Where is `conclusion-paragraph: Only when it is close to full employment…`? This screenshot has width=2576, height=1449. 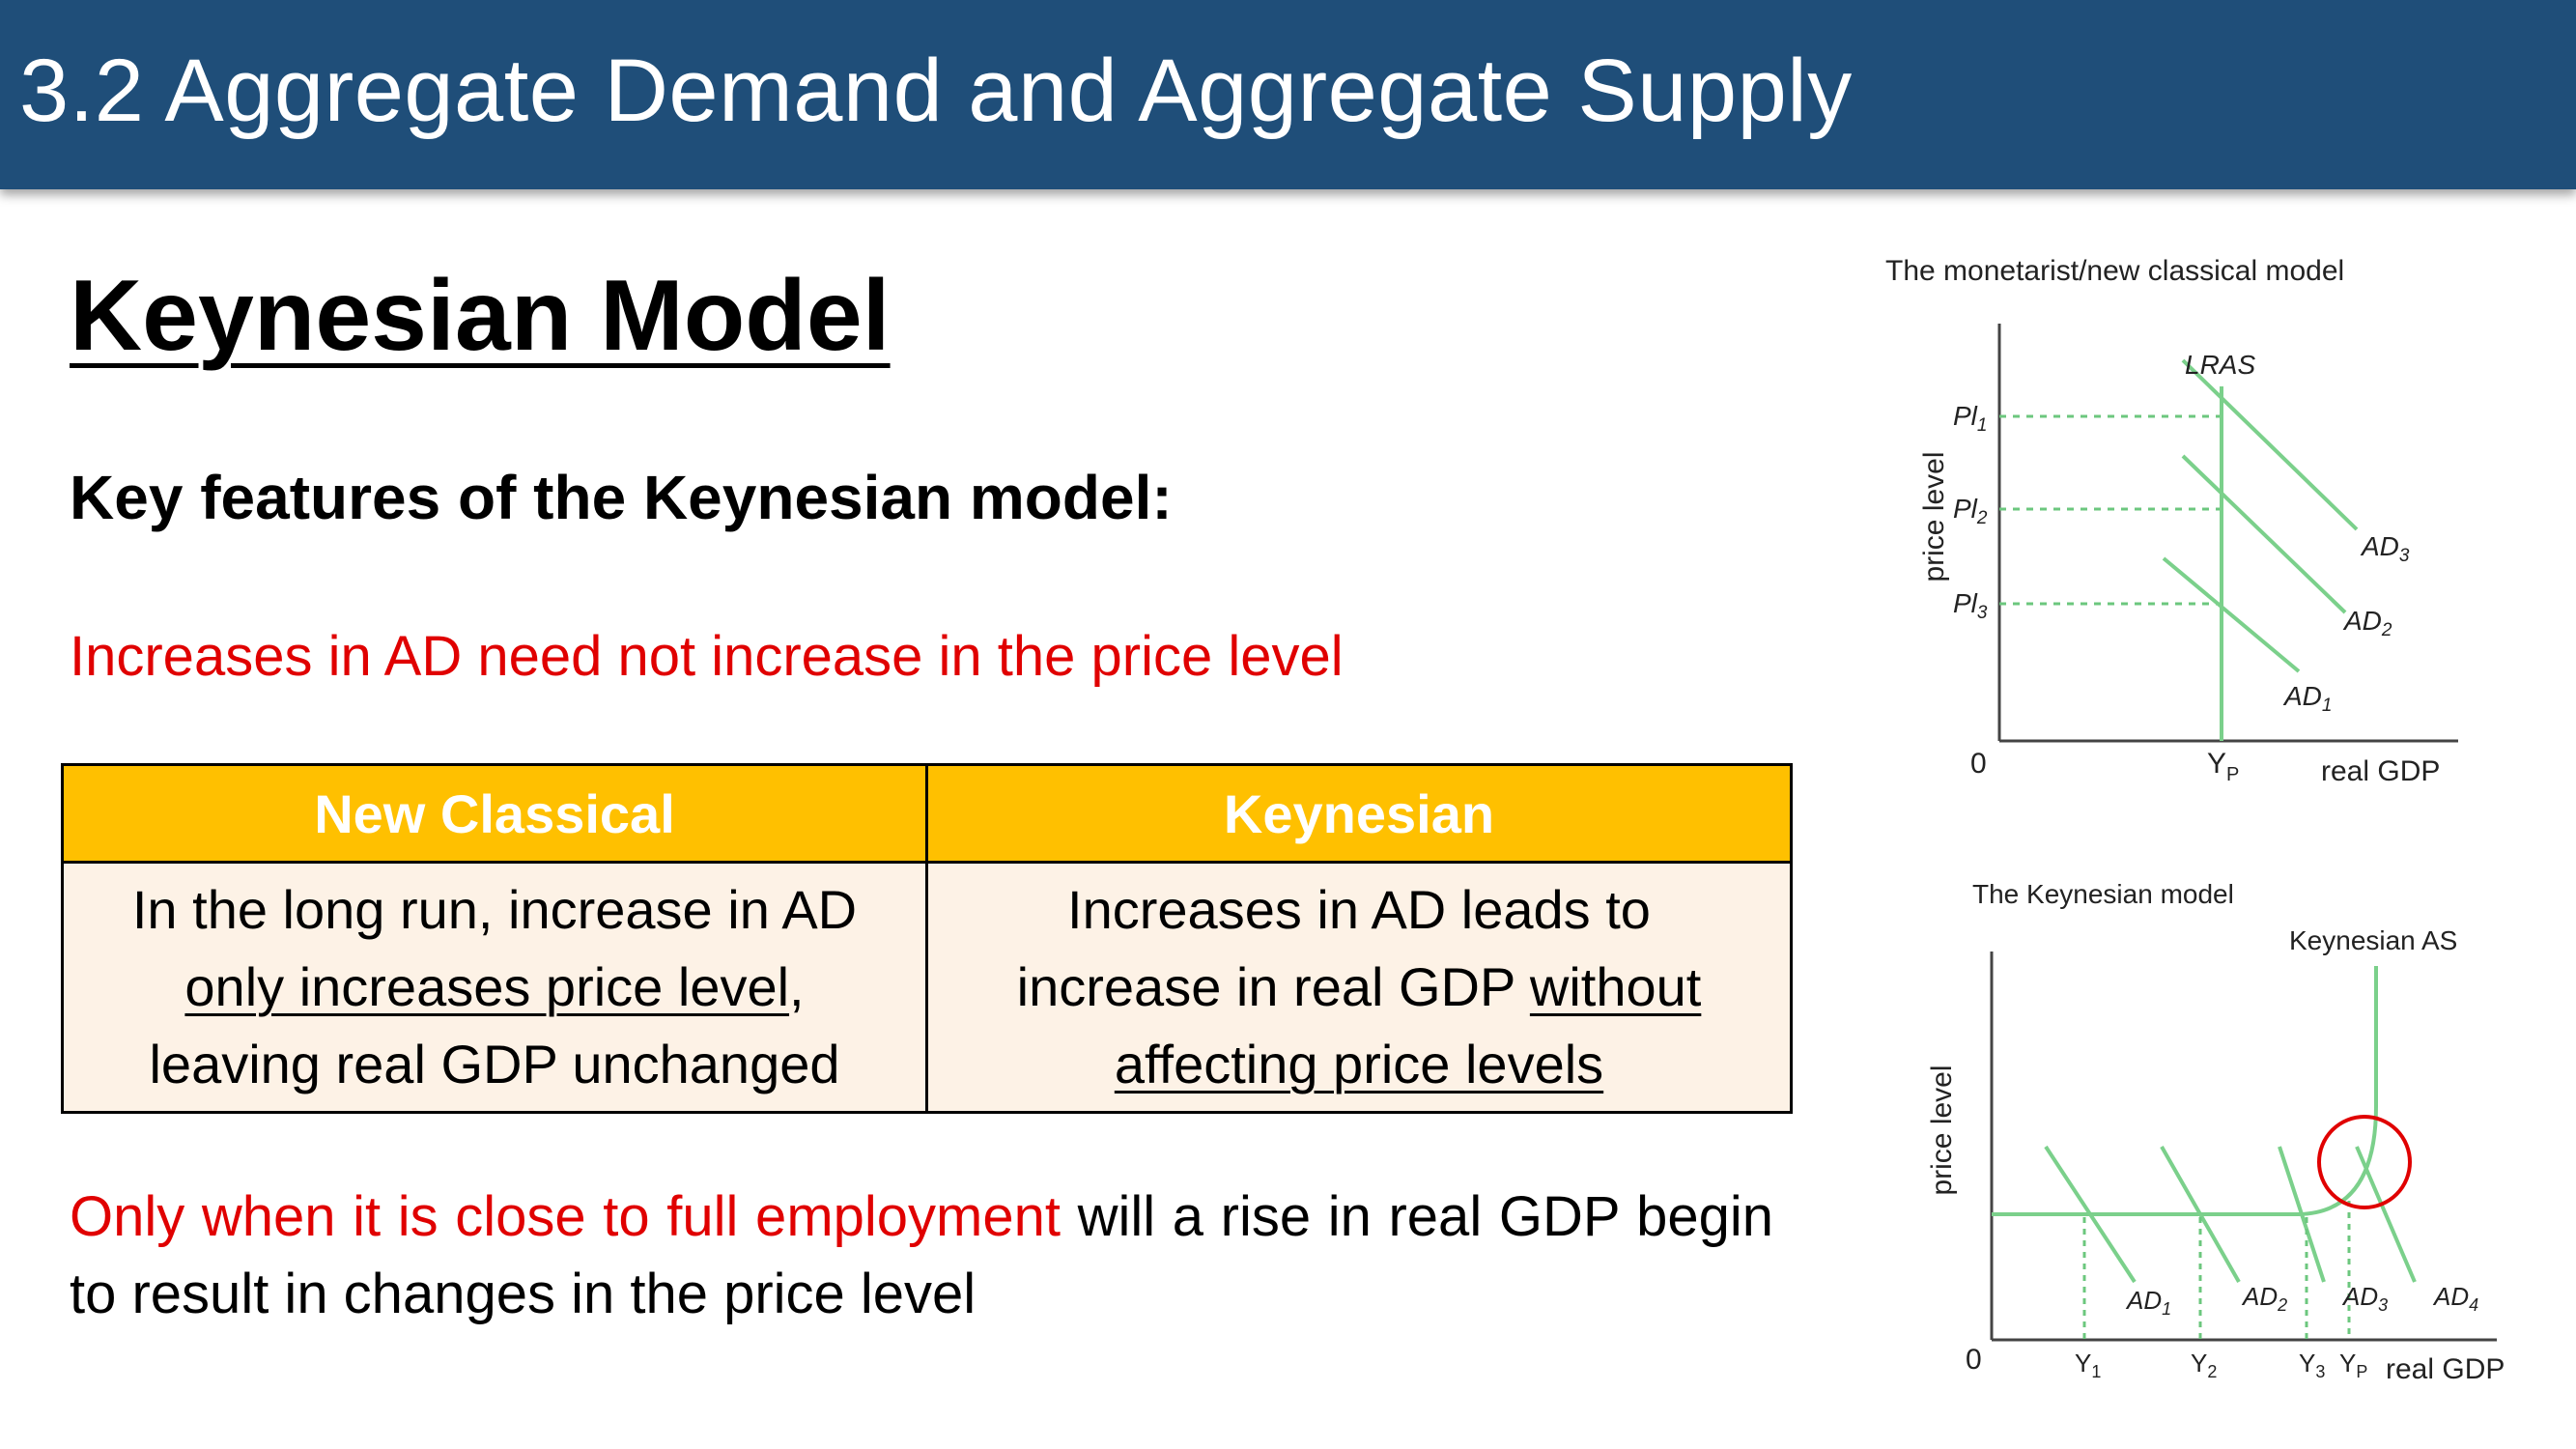
conclusion-paragraph: Only when it is close to full employment… is located at coordinates (921, 1256).